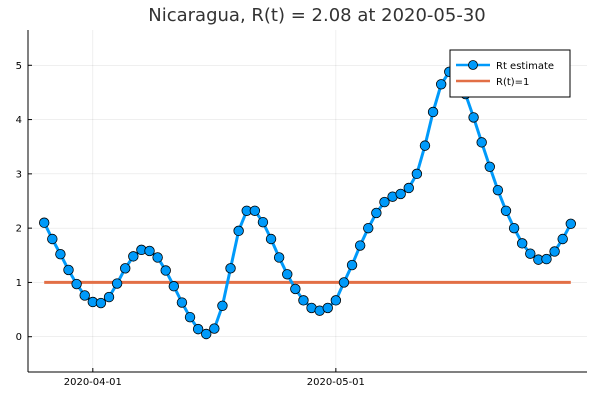 The width and height of the screenshot is (600, 400). What do you see at coordinates (473, 65) in the screenshot?
I see `legend-marker-rt` at bounding box center [473, 65].